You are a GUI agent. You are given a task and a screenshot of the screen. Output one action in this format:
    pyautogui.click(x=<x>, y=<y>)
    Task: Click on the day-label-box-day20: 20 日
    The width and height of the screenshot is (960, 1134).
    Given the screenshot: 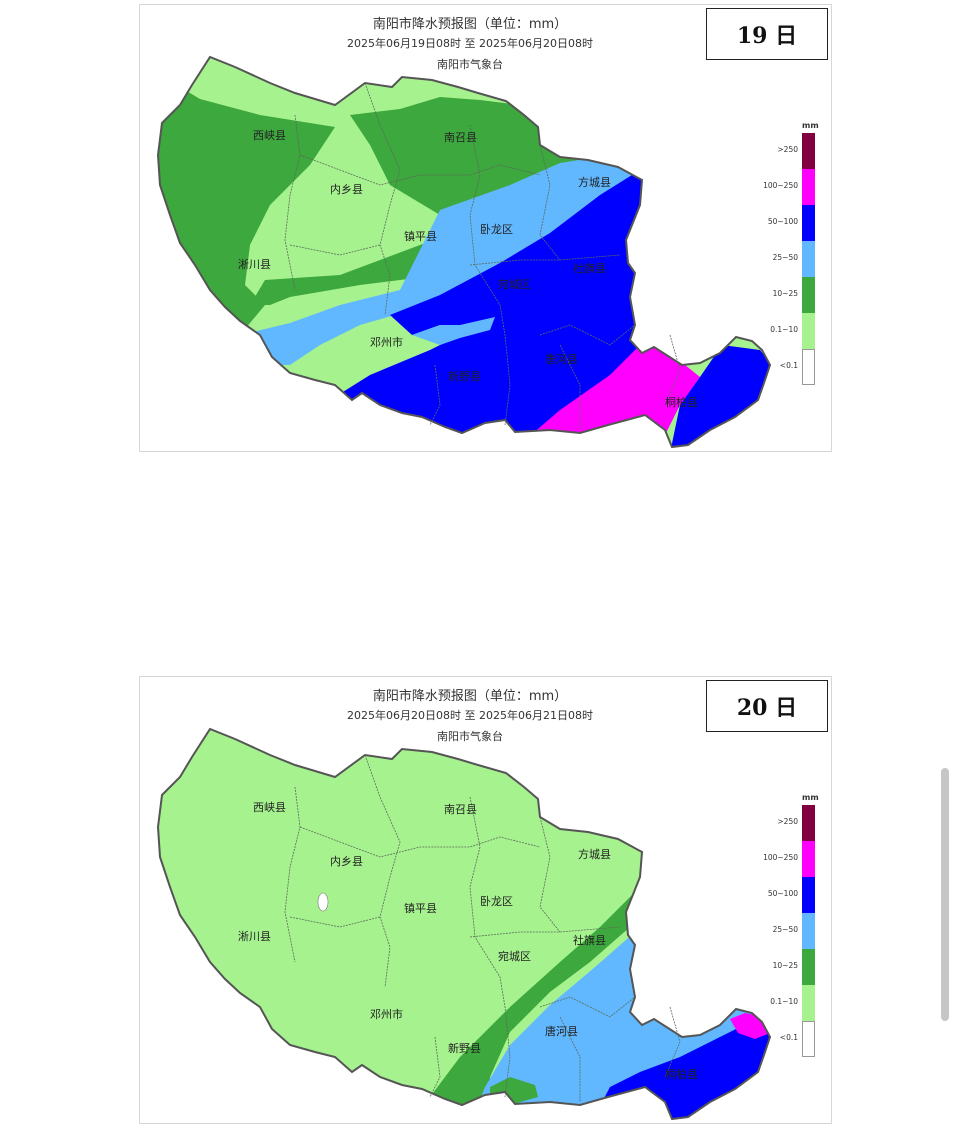 What is the action you would take?
    pyautogui.click(x=767, y=706)
    